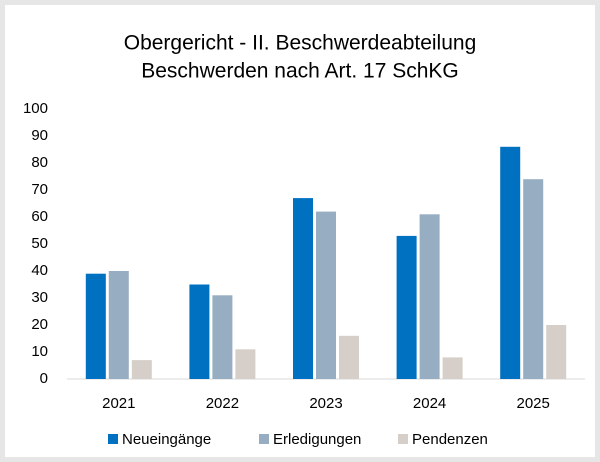  What do you see at coordinates (39, 243) in the screenshot?
I see `y-tick-label: 50` at bounding box center [39, 243].